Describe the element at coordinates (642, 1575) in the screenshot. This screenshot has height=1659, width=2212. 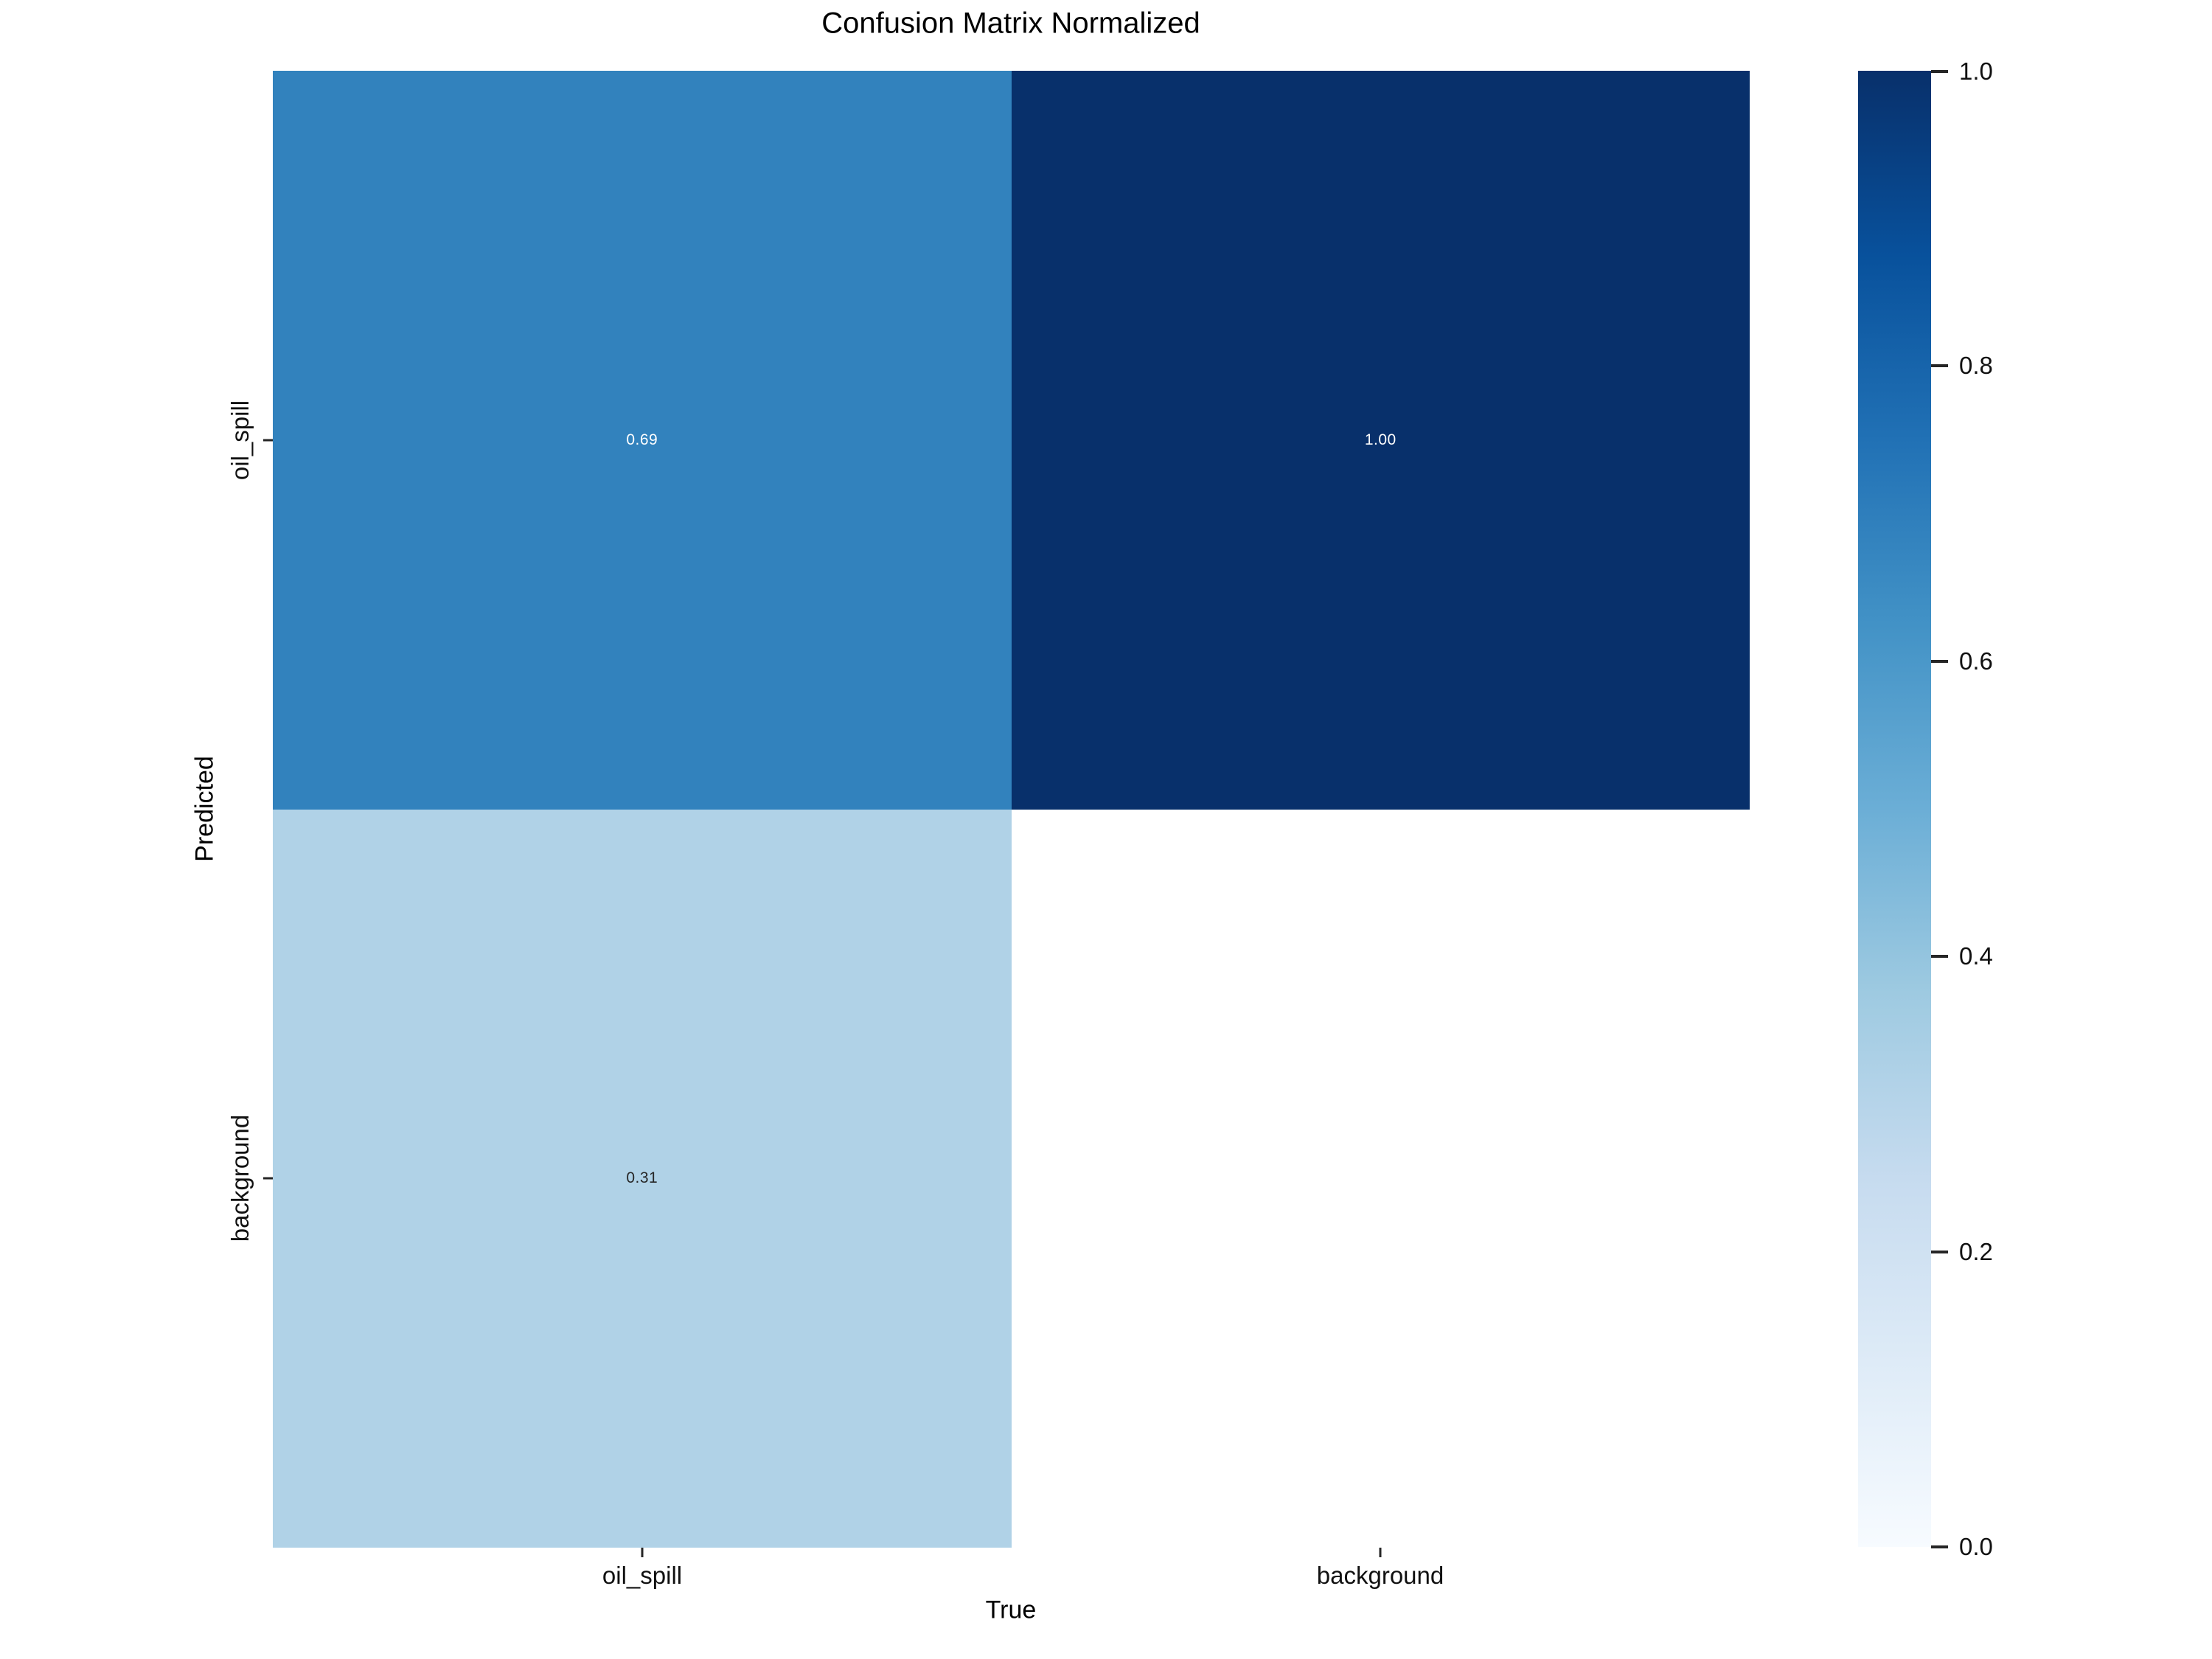
I see `x-tick-label-oil-spill: oil_spill` at that location.